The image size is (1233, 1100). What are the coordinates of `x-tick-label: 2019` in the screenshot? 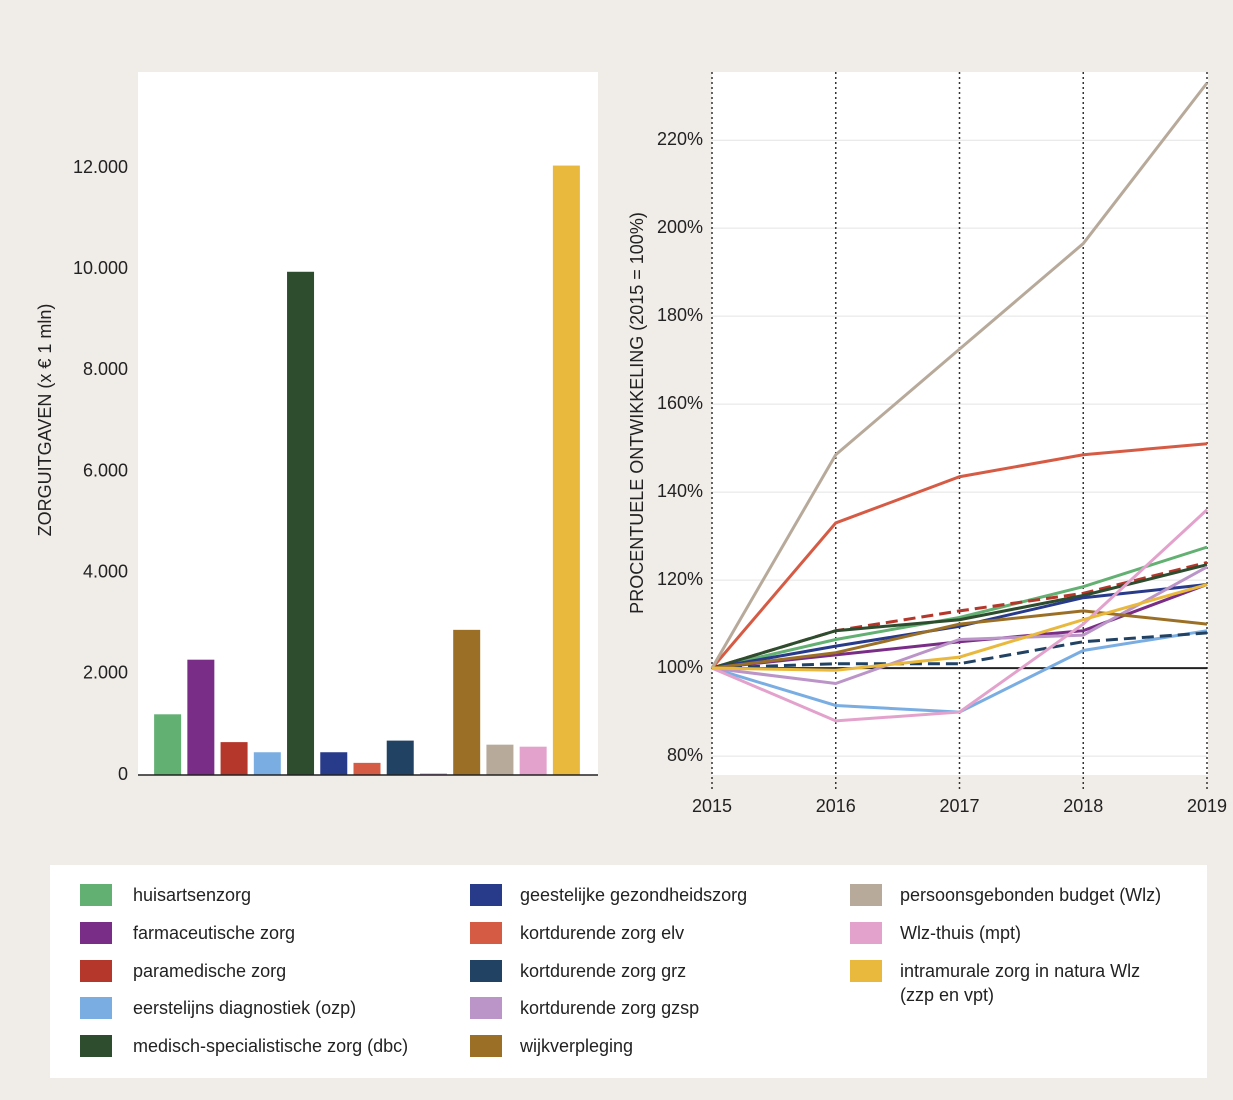 It's located at (1207, 806).